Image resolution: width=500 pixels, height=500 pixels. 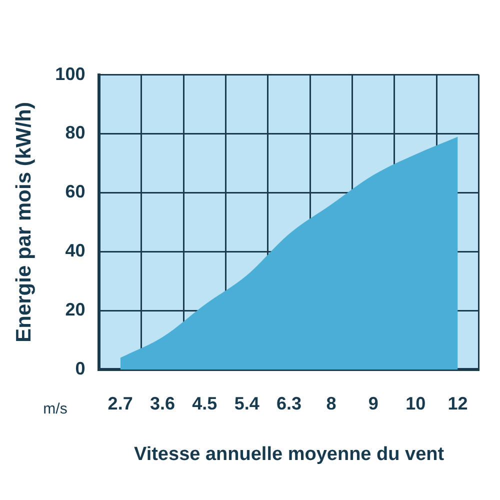 I want to click on text: m/s, so click(x=55, y=409).